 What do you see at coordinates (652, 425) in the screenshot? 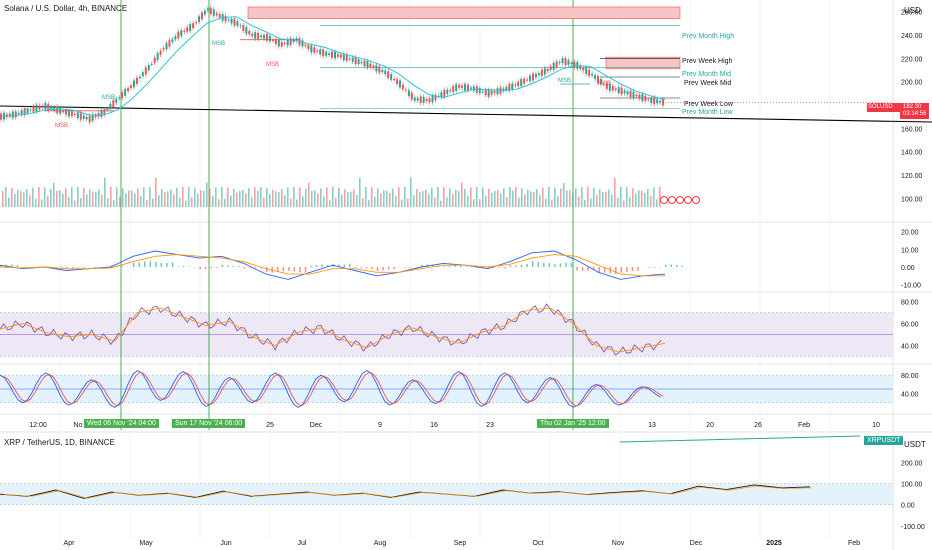
I see `time-axis-tick: 13` at bounding box center [652, 425].